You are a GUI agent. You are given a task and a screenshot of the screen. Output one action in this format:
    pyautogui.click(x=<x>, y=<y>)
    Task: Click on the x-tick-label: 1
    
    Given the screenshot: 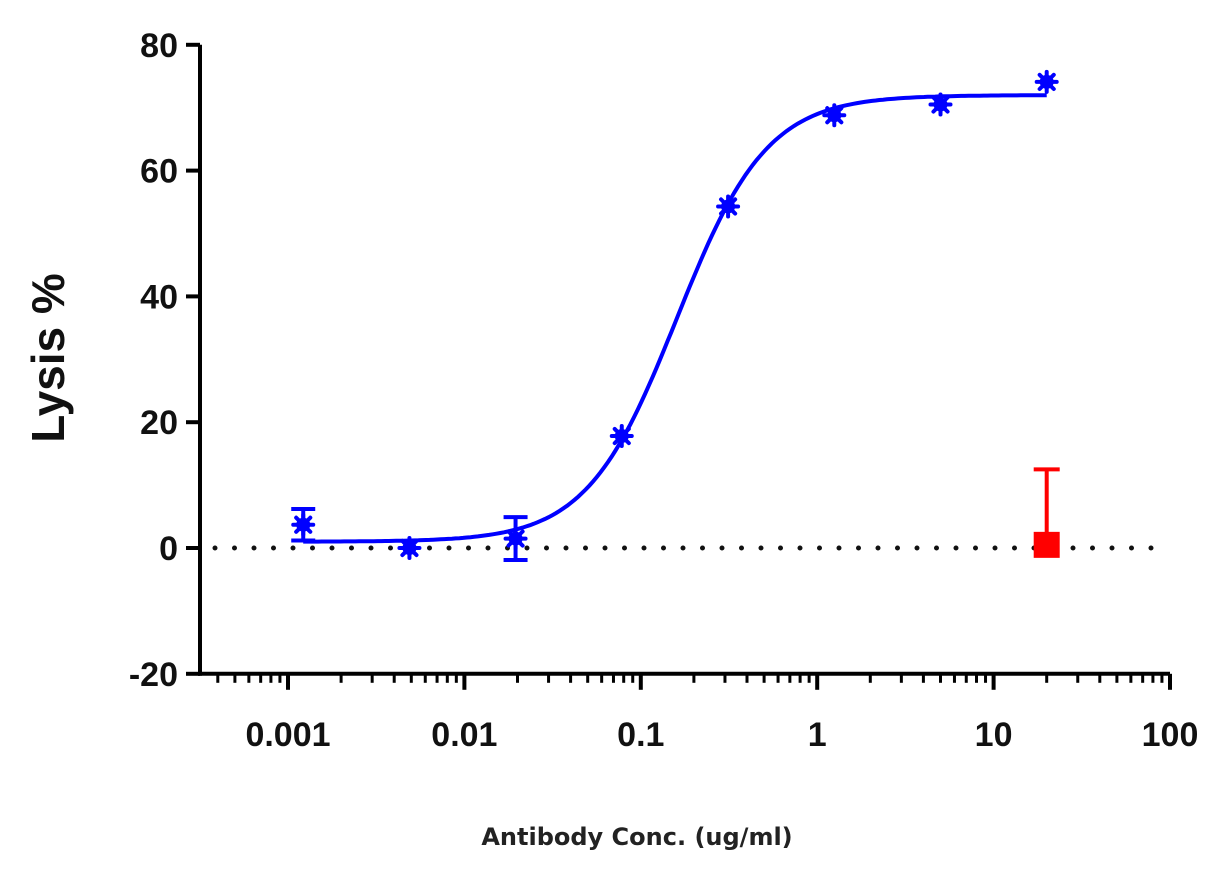 What is the action you would take?
    pyautogui.click(x=817, y=735)
    